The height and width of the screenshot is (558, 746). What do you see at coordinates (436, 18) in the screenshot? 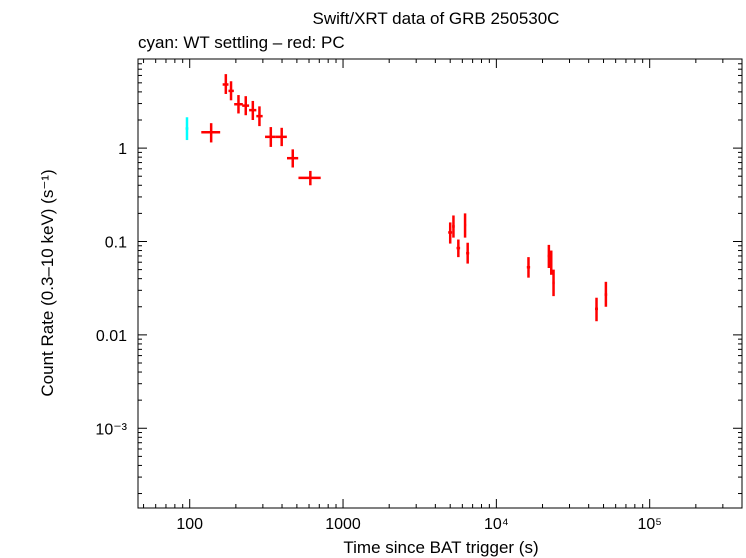
I see `chart-title: Swift/XRT data of GRB 250530C` at bounding box center [436, 18].